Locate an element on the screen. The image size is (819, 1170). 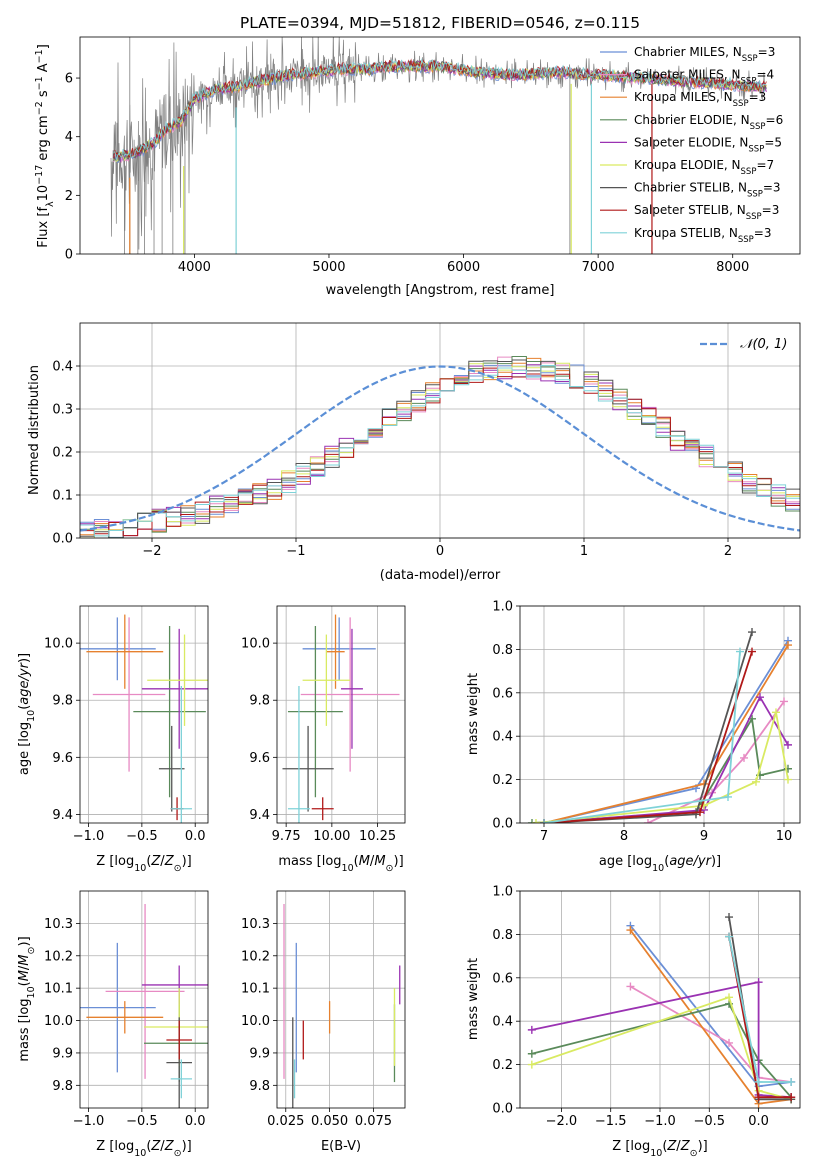
label-part: / is located at coordinates (162, 1146).